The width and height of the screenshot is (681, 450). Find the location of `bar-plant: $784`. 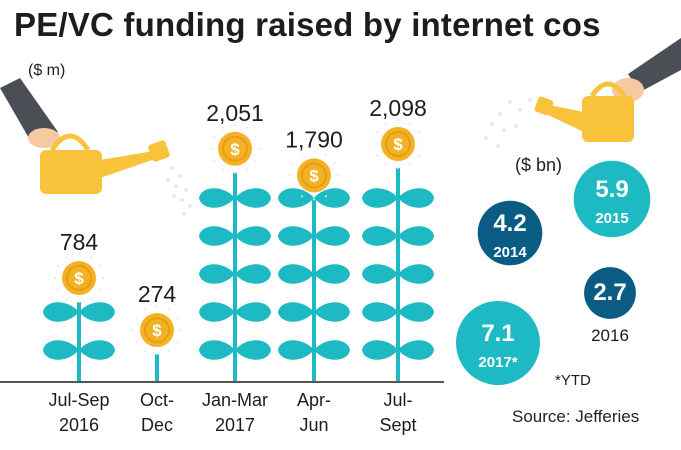

bar-plant: $784 is located at coordinates (79, 305).